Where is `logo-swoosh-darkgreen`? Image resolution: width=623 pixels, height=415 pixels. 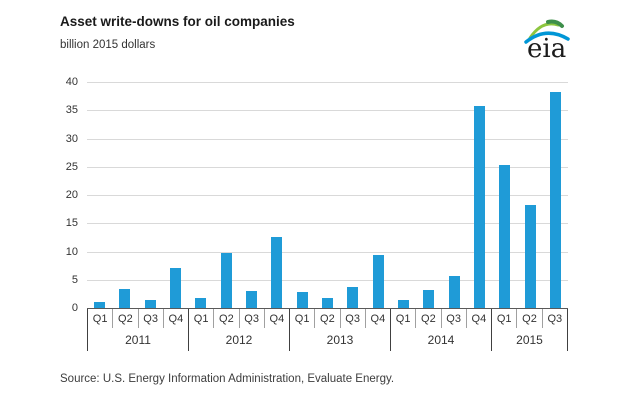 logo-swoosh-darkgreen is located at coordinates (555, 23).